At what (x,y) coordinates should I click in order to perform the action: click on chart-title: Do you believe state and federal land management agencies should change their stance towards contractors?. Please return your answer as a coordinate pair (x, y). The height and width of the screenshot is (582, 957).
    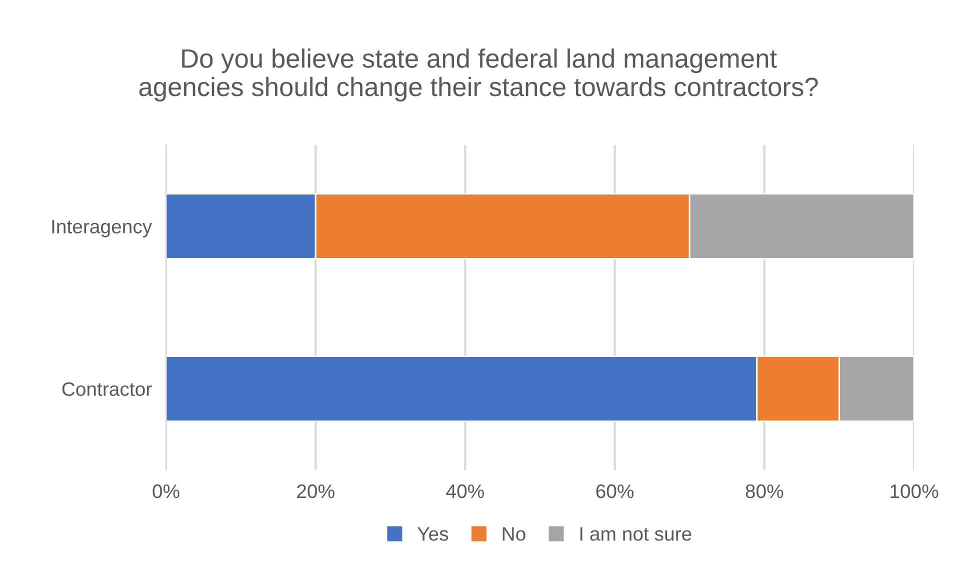
    Looking at the image, I should click on (478, 75).